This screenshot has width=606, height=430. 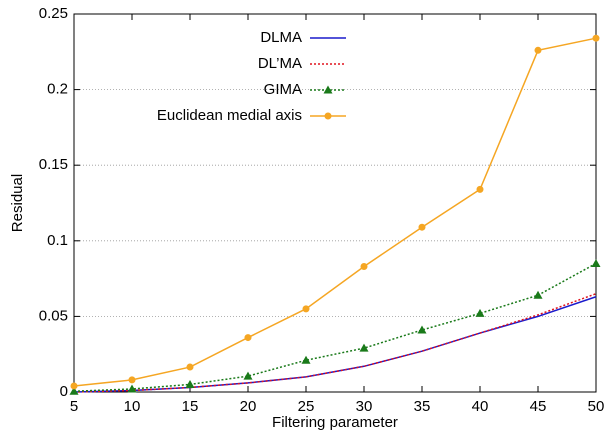 What do you see at coordinates (596, 406) in the screenshot?
I see `x-tick-label: 50` at bounding box center [596, 406].